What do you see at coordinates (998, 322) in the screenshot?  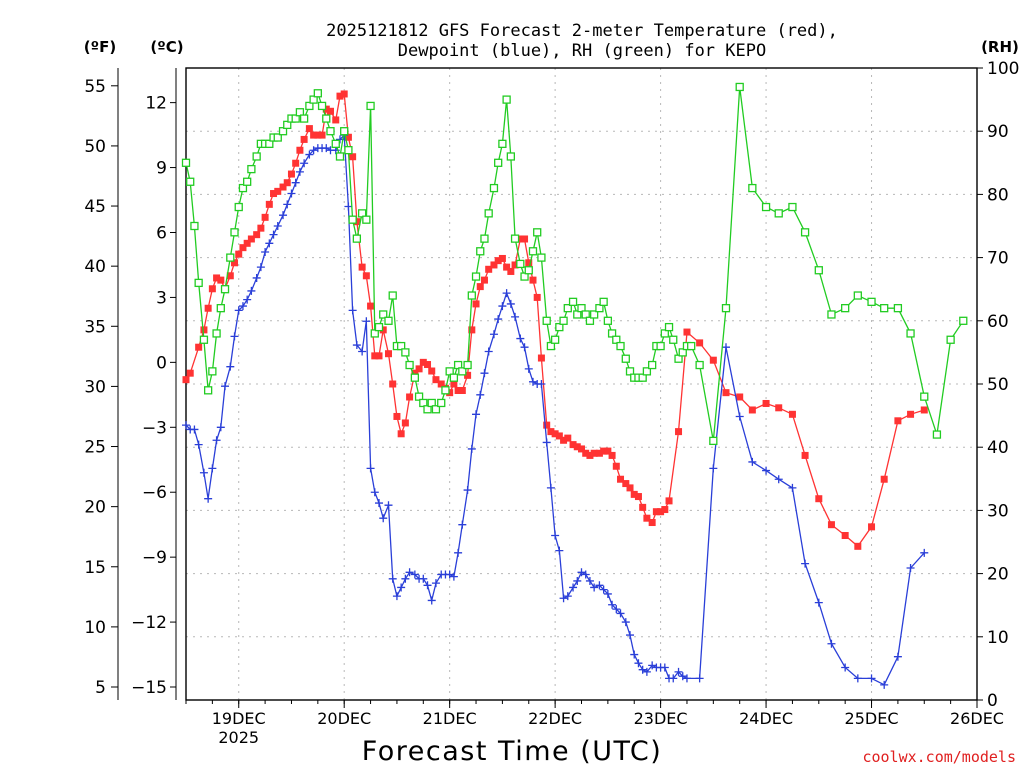 I see `rh-tick-label: 60` at bounding box center [998, 322].